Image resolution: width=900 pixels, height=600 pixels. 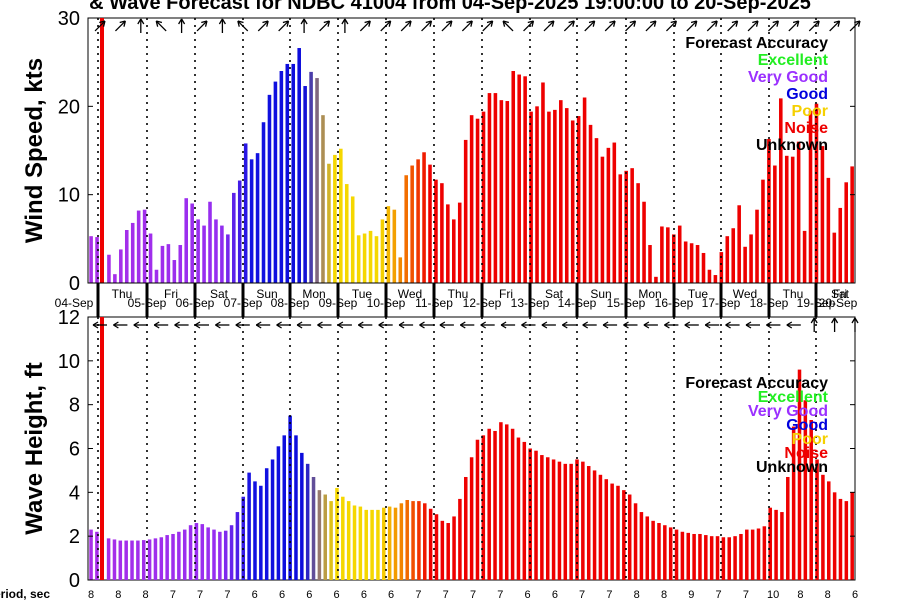 I want to click on period-label: Period, sec, so click(x=25, y=593).